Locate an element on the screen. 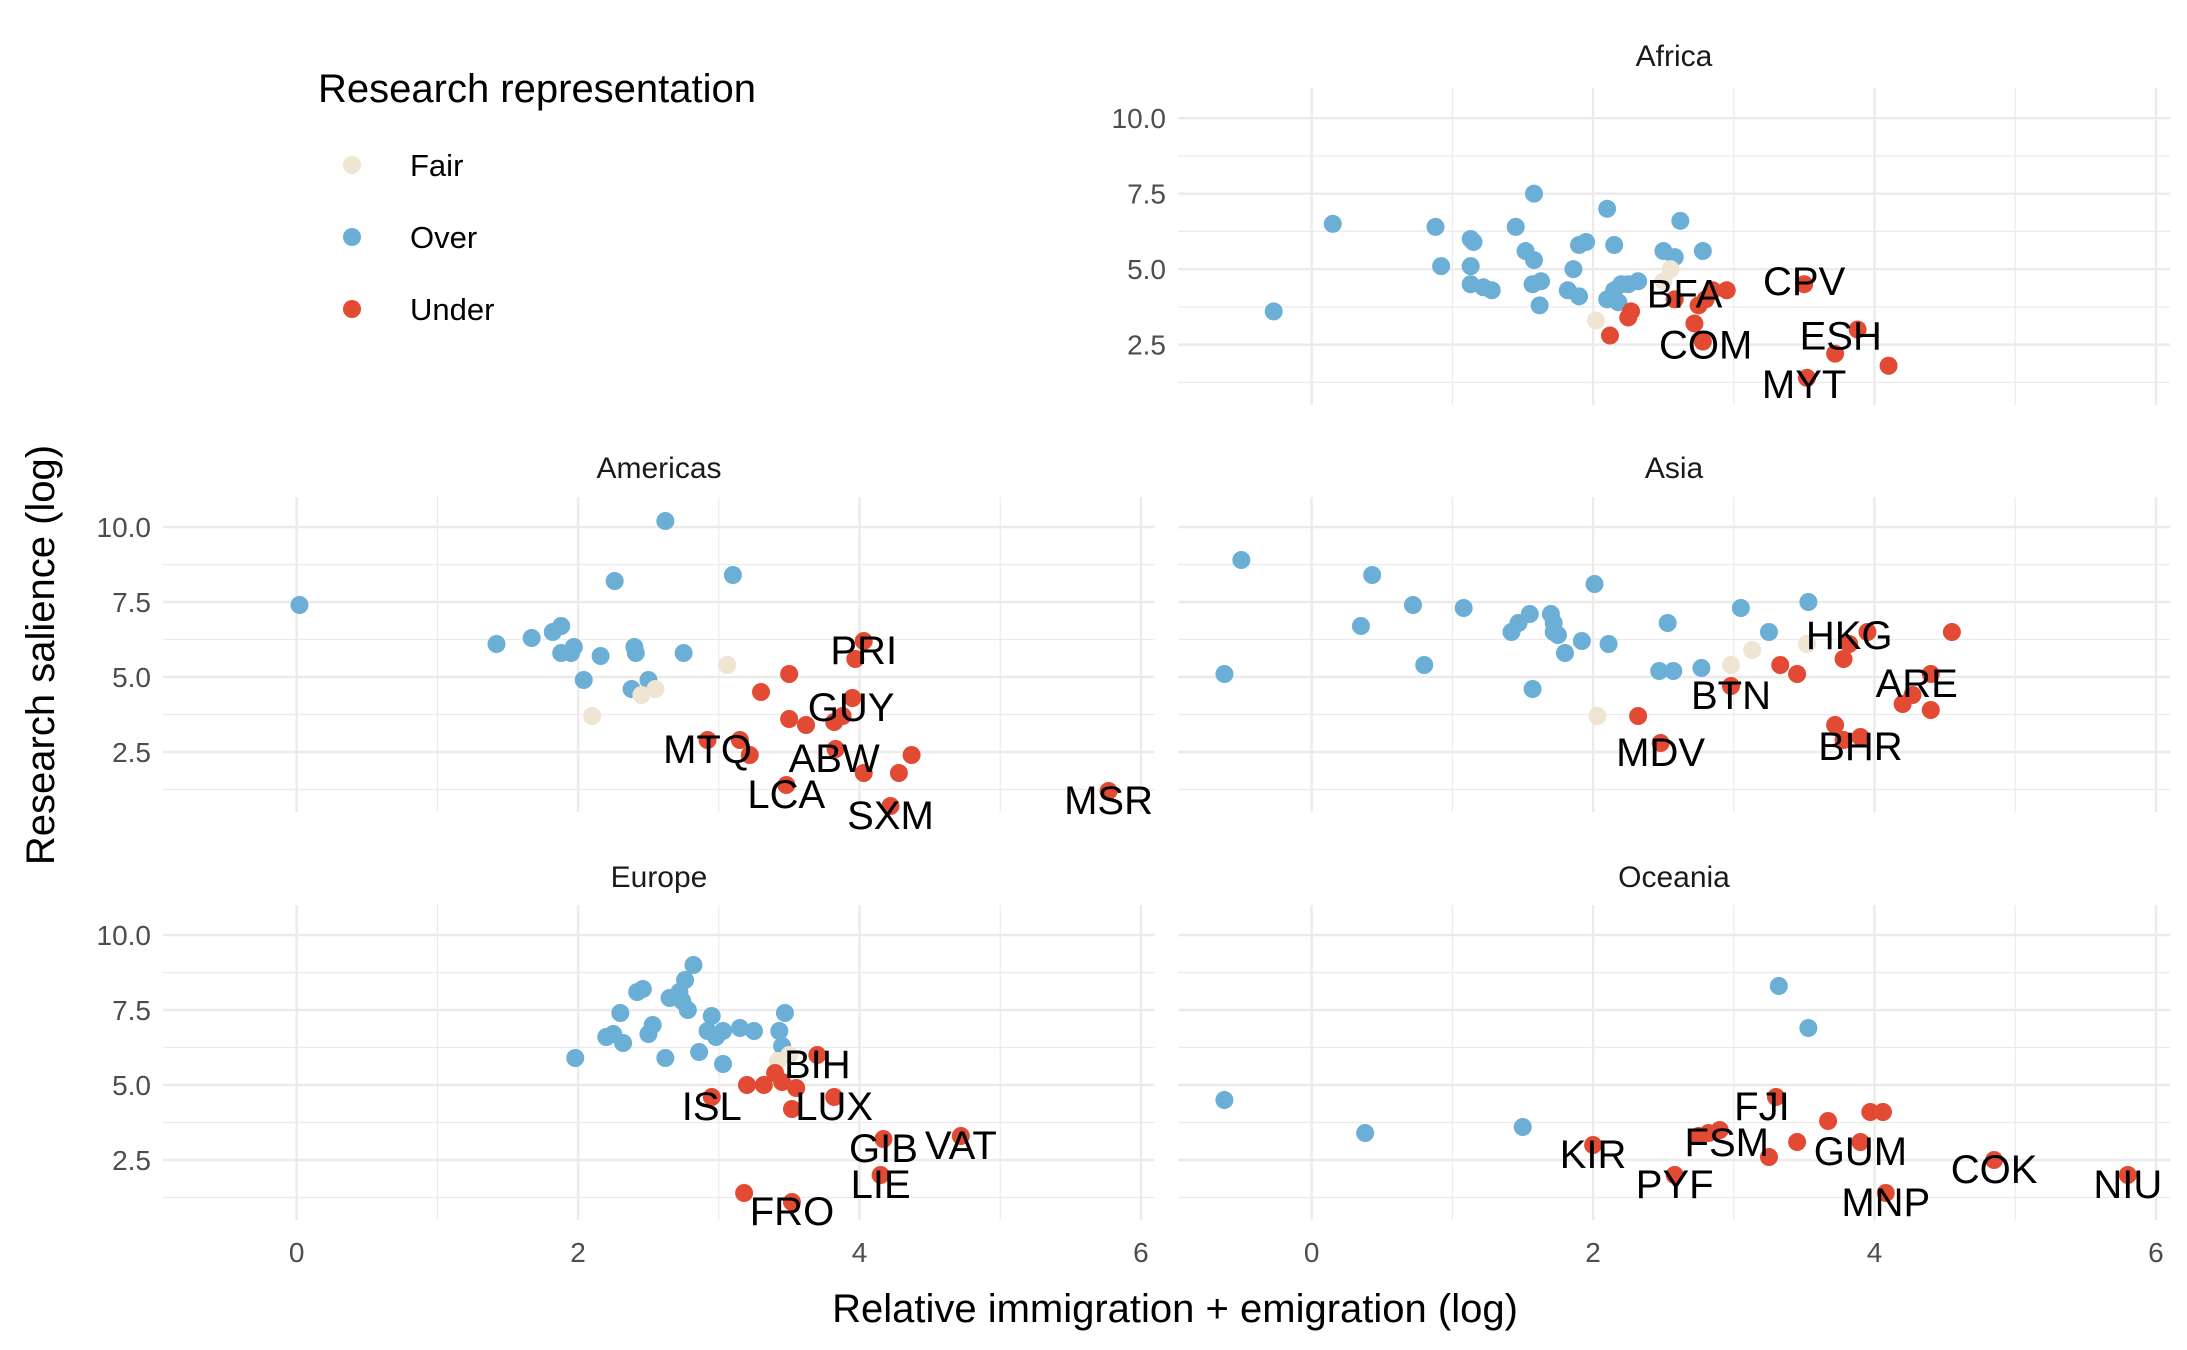 Image resolution: width=2187 pixels, height=1350 pixels. y-axis-title: Research salience (log) is located at coordinates (41, 655).